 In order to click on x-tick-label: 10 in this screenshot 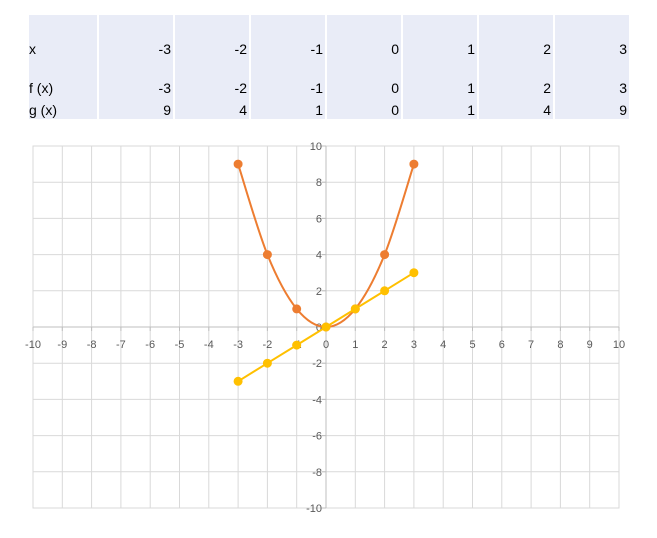, I will do `click(619, 345)`.